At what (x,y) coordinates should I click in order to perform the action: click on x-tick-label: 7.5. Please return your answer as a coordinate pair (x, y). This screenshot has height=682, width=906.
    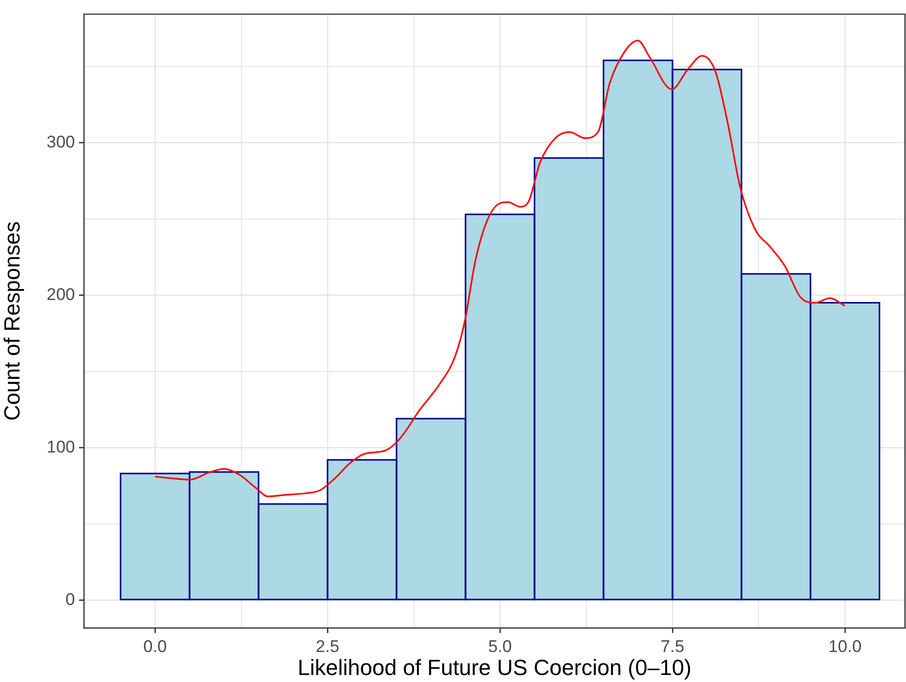
    Looking at the image, I should click on (672, 646).